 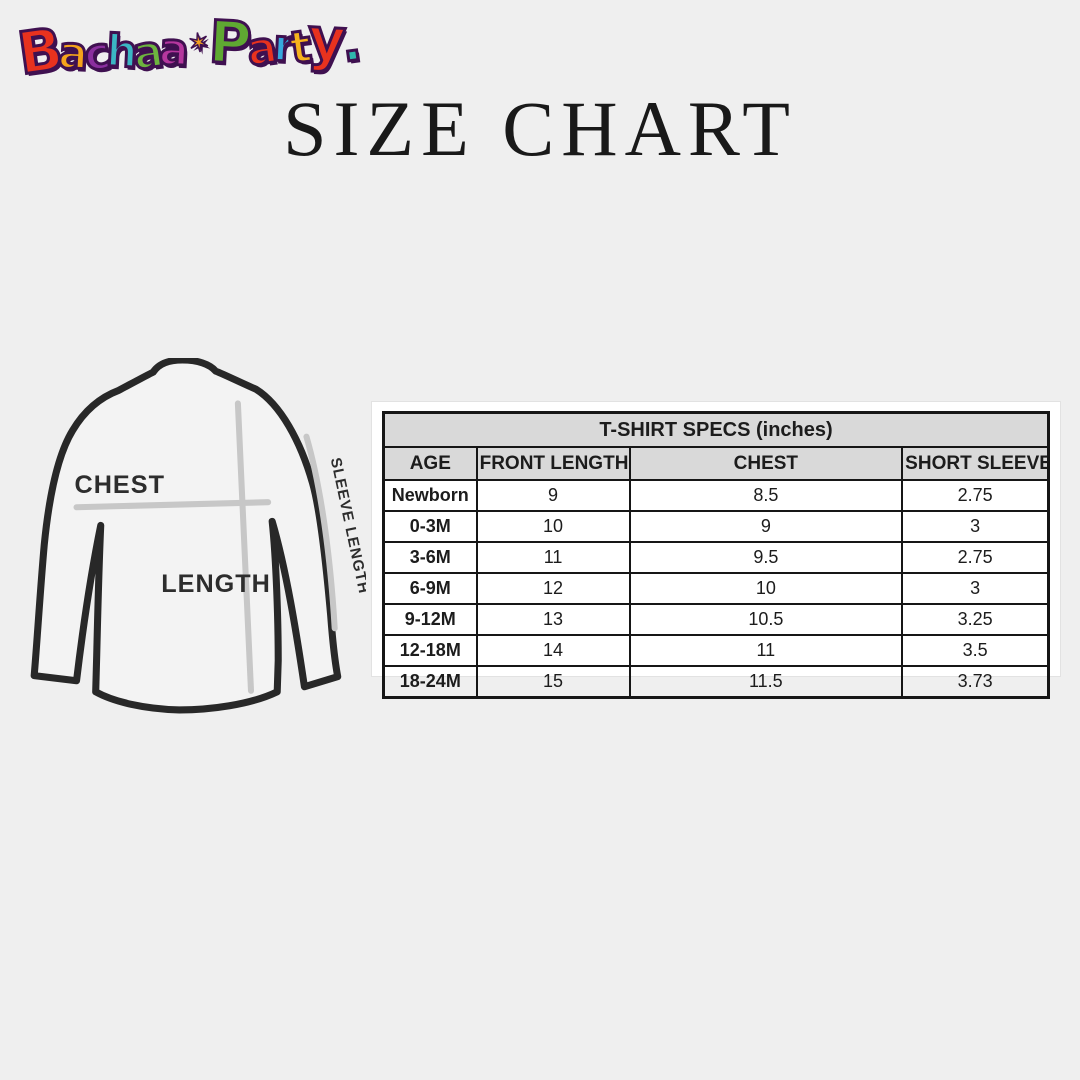 I want to click on table-title-row: T-SHIRT SPECS (inches), so click(x=716, y=429).